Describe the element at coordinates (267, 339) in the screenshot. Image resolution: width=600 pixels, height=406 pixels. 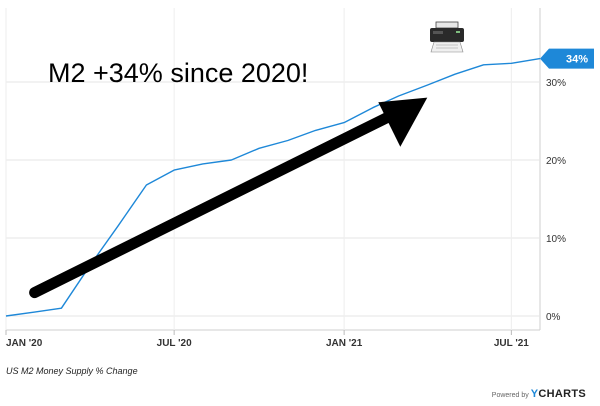
I see `x-axis-ticks: JAN '20 JUL '20 JAN '21 JUL '21` at that location.